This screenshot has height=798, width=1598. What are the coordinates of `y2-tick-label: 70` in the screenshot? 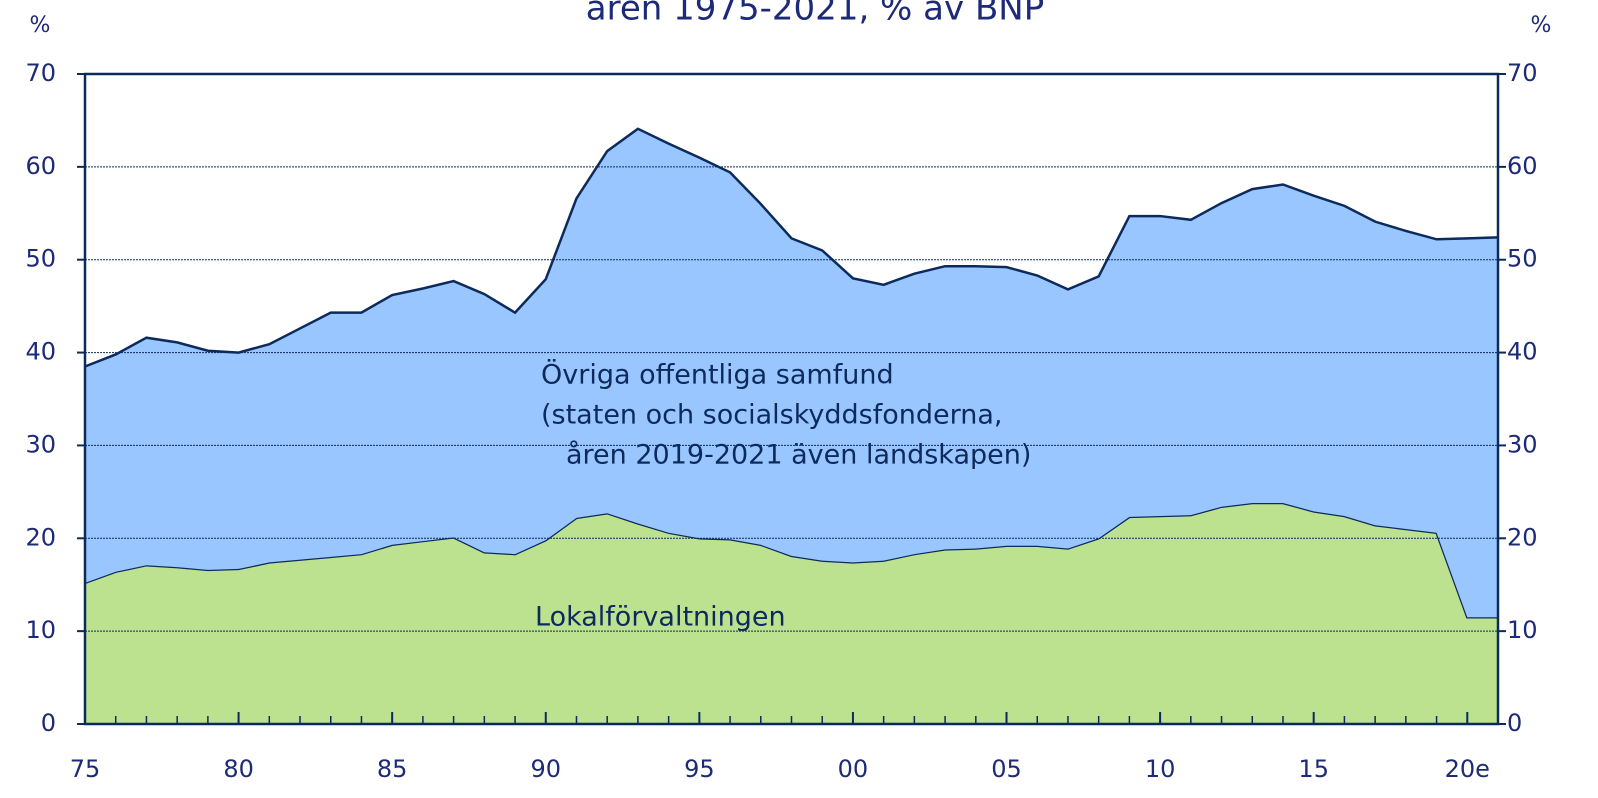 It's located at (1522, 73).